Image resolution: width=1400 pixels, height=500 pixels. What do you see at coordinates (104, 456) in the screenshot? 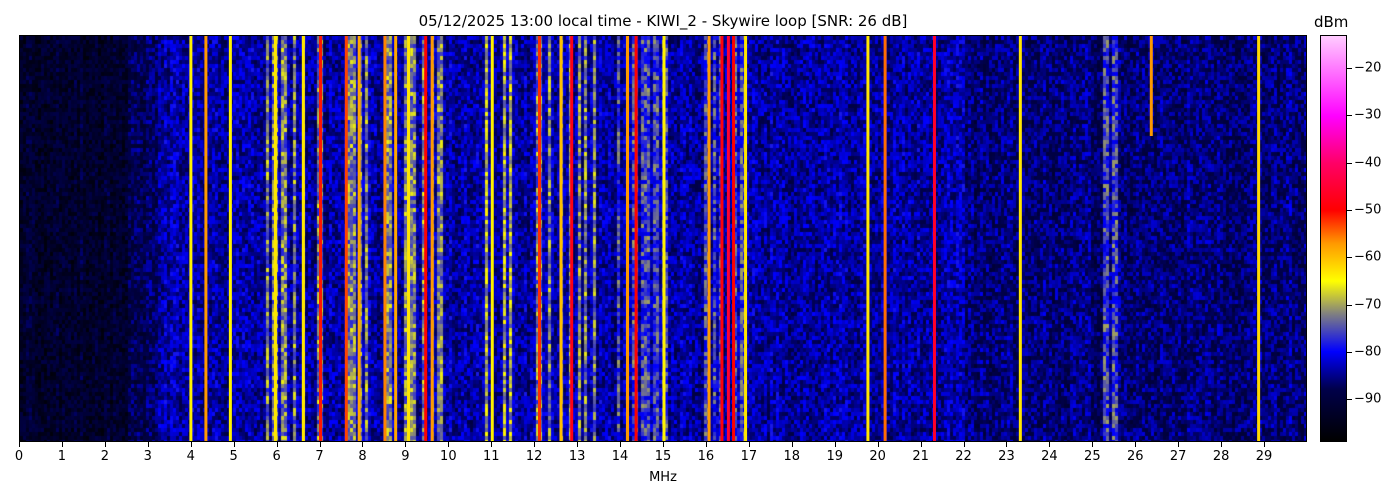
I see `x-tick-label: 2` at bounding box center [104, 456].